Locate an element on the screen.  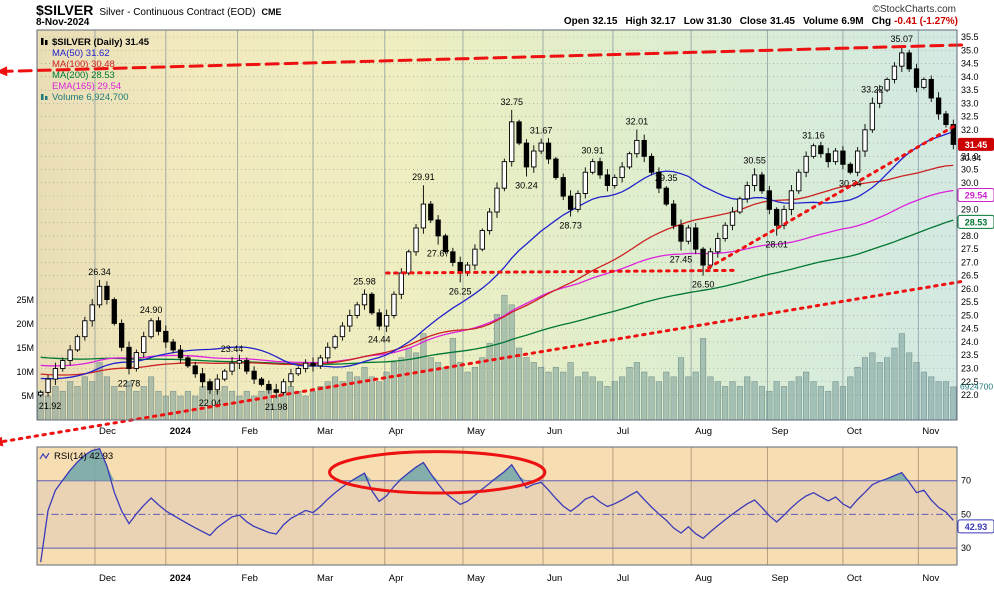
svg-text: MA(200) 28.53 is located at coordinates (83, 75).